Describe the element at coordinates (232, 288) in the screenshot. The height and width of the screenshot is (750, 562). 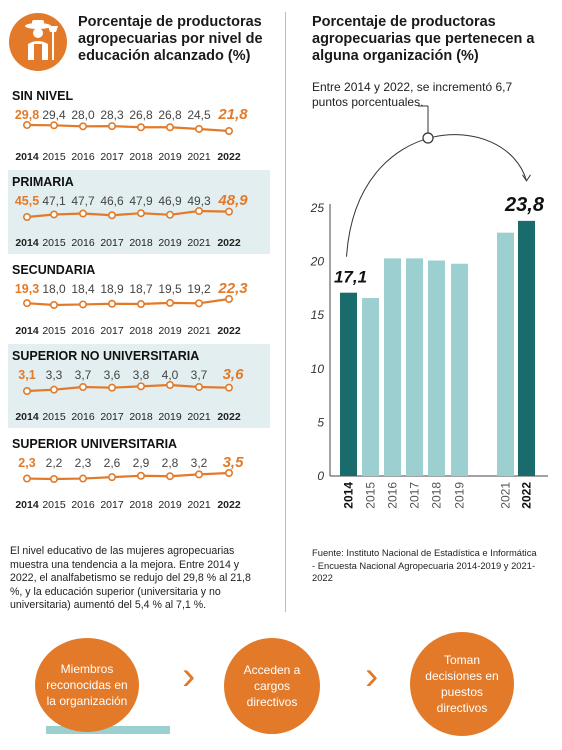
I see `data-label: 22,3` at that location.